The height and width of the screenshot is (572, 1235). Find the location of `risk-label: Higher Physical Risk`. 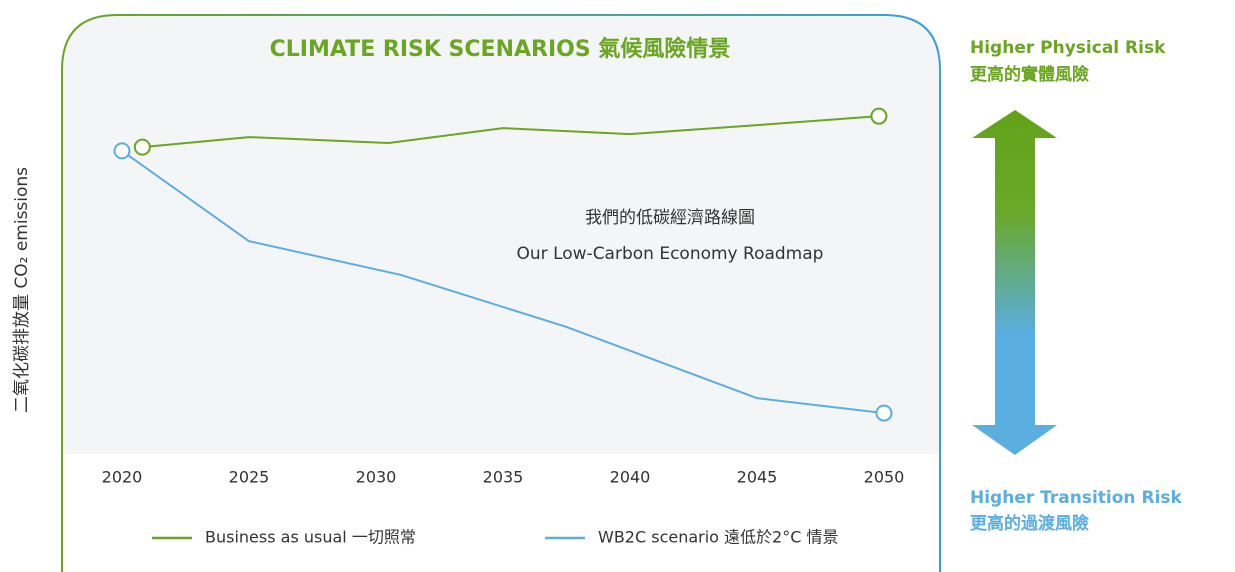

risk-label: Higher Physical Risk is located at coordinates (1068, 48).